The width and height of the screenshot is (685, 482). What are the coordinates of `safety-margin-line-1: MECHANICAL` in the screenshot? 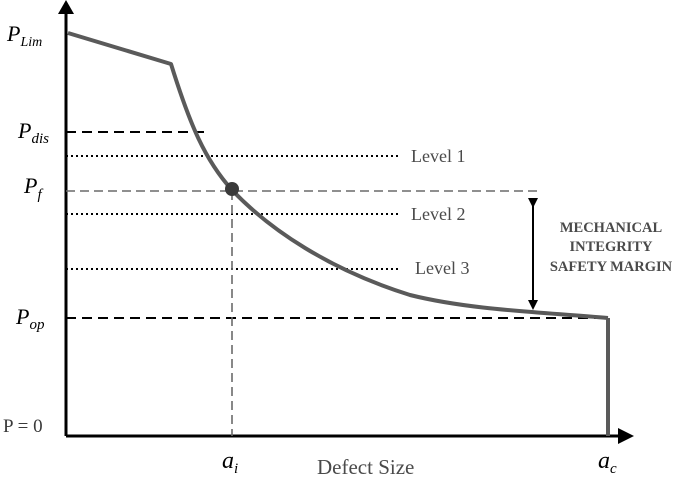 It's located at (611, 228).